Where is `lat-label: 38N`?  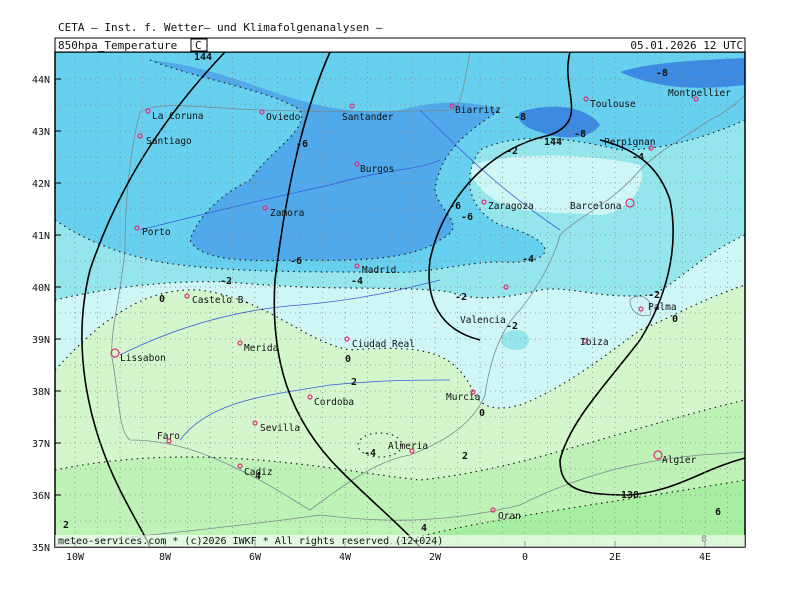 lat-label: 38N is located at coordinates (41, 392).